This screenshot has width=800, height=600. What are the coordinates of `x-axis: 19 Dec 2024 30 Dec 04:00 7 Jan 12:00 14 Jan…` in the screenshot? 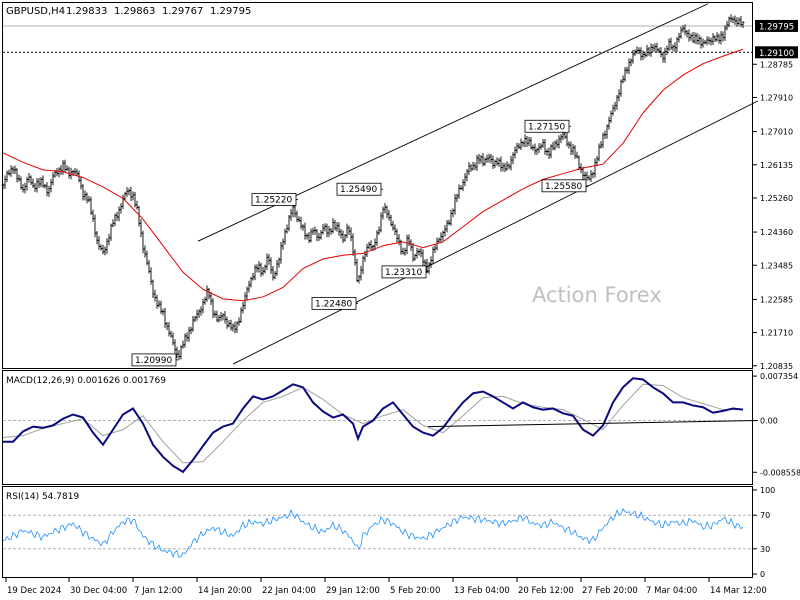 It's located at (386, 587).